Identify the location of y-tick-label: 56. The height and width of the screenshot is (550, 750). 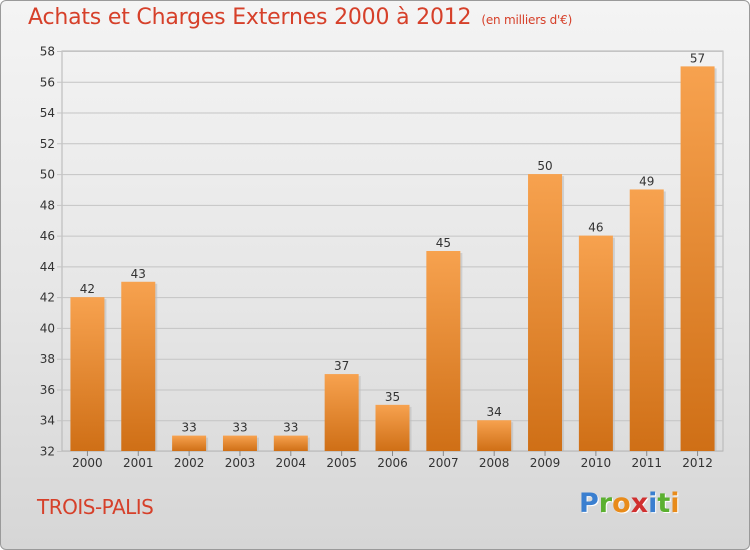
(47, 82).